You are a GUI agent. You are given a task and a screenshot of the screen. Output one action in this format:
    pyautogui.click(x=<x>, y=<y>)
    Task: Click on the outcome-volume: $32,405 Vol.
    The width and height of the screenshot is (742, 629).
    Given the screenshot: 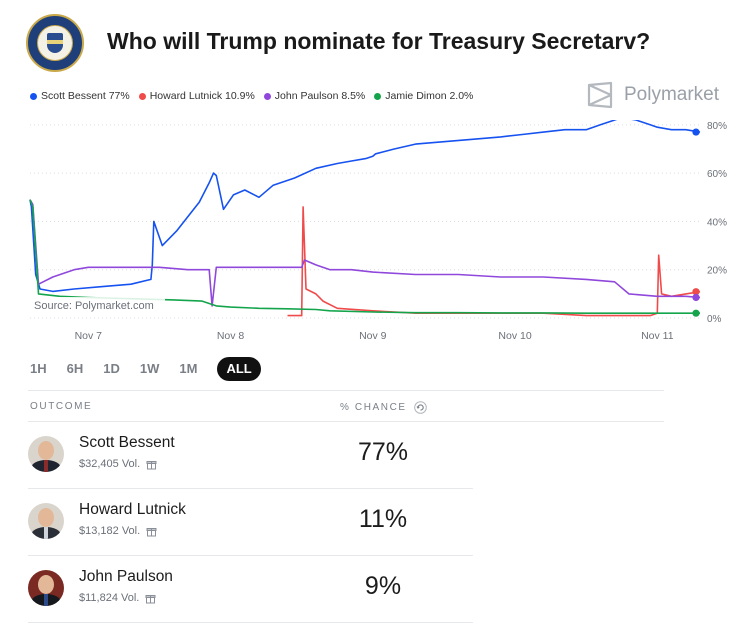 What is the action you would take?
    pyautogui.click(x=118, y=464)
    